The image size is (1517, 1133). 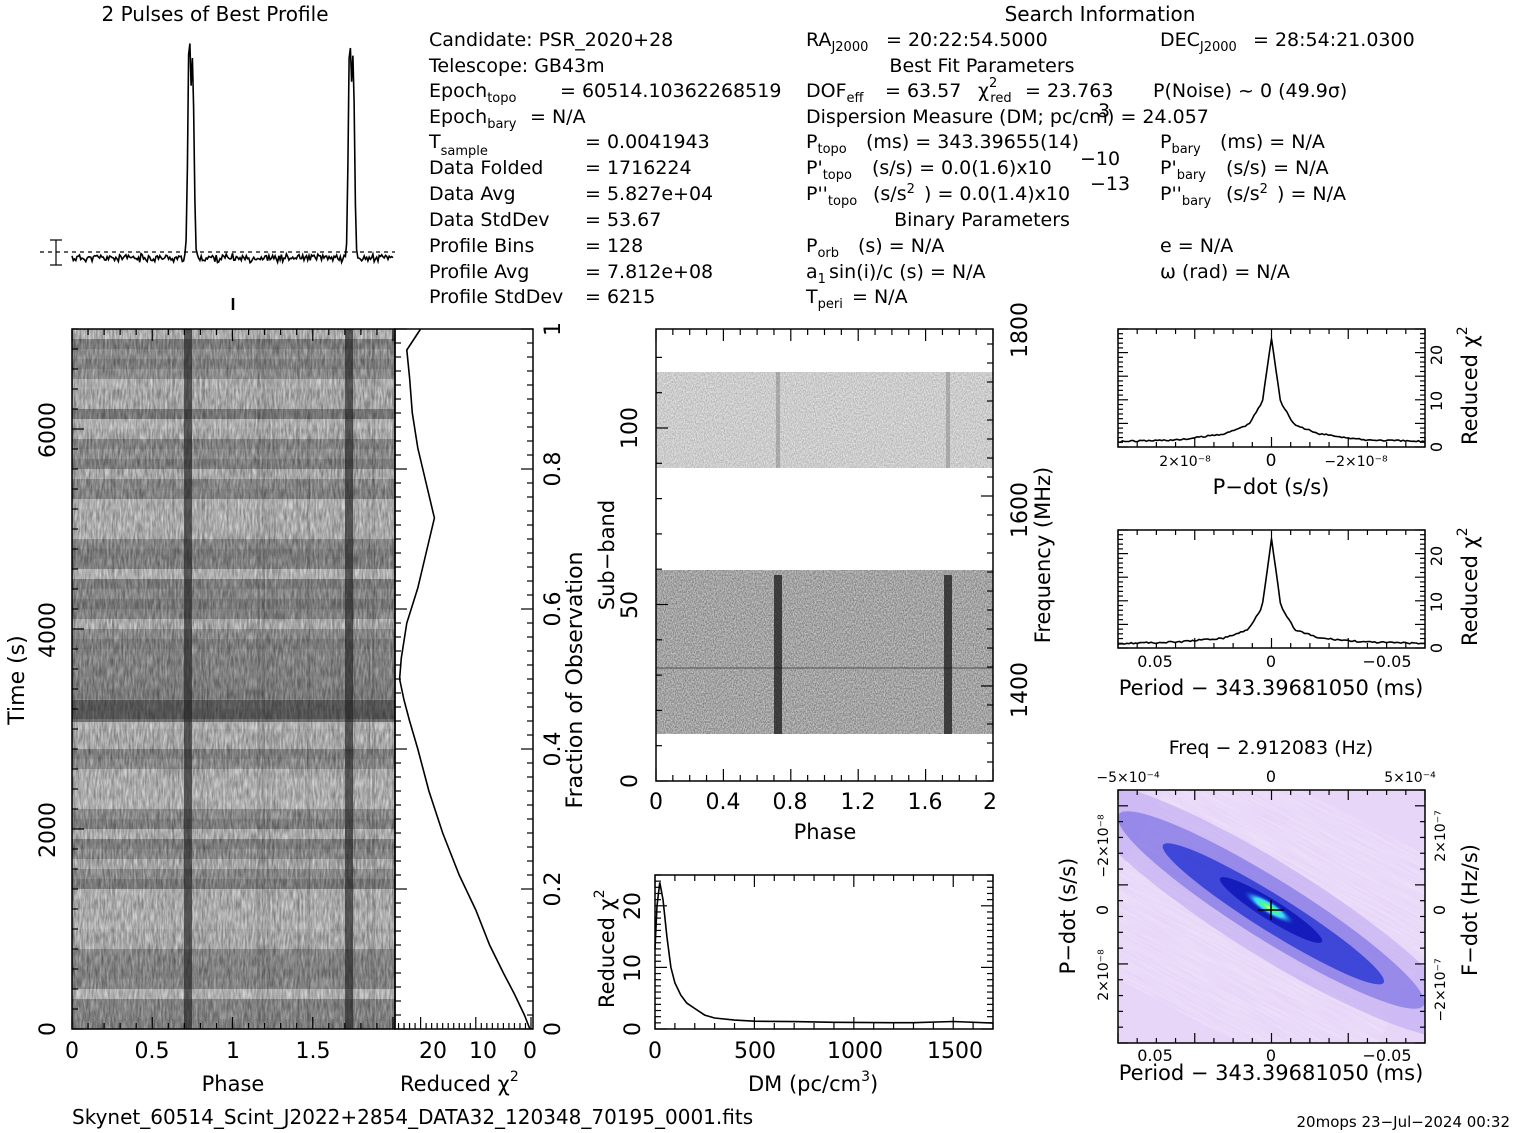 I want to click on lbl-data-stddev: Data StdDev, so click(x=489, y=220).